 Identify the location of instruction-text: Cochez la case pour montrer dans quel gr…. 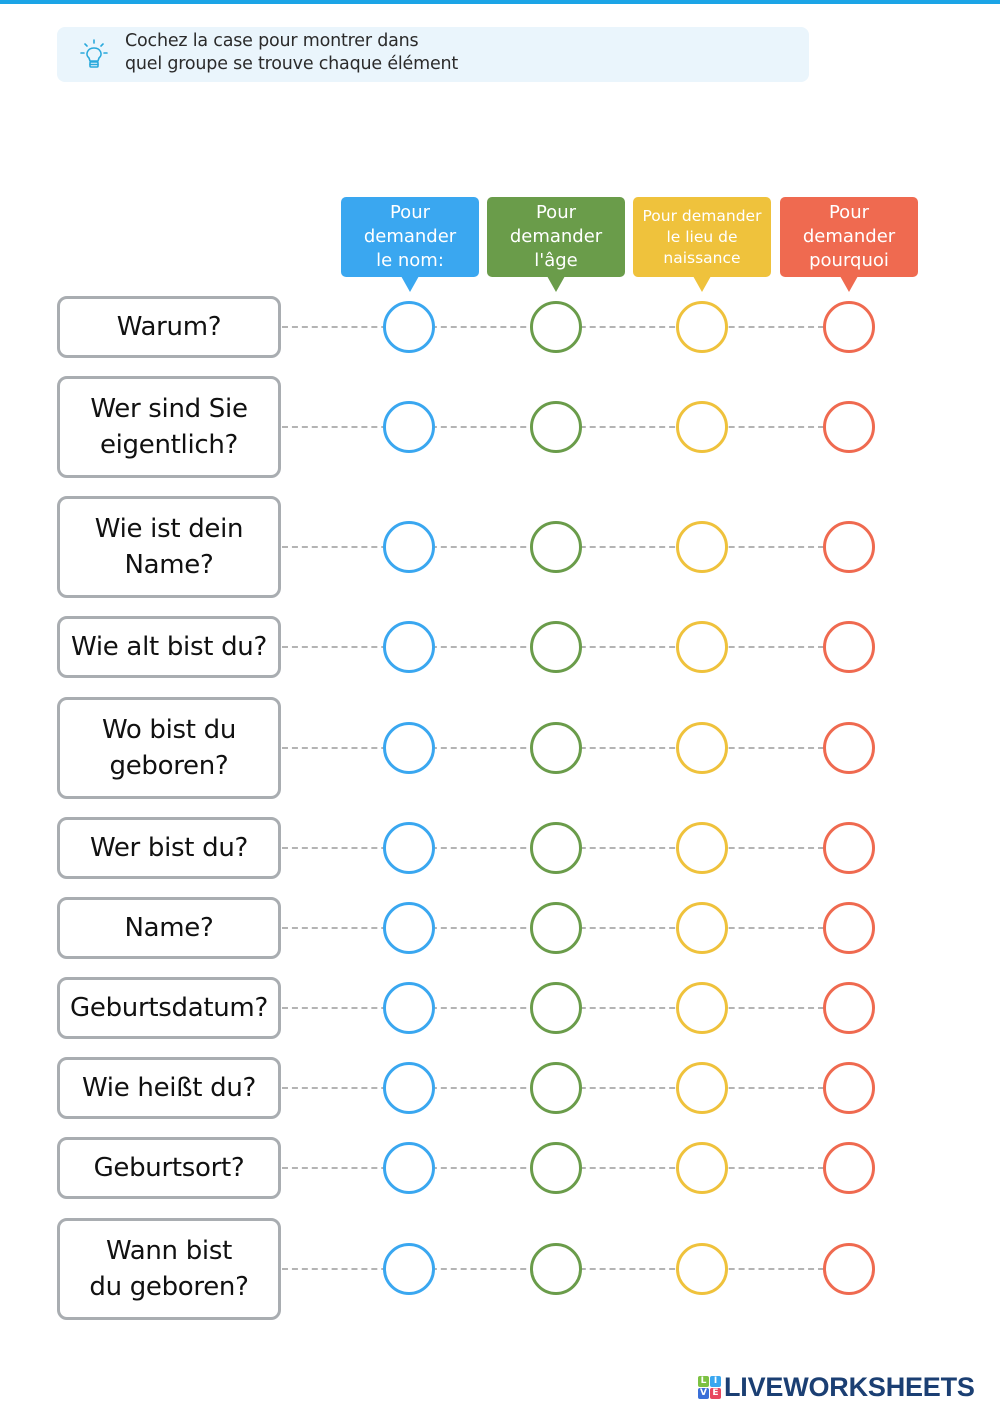
(291, 53).